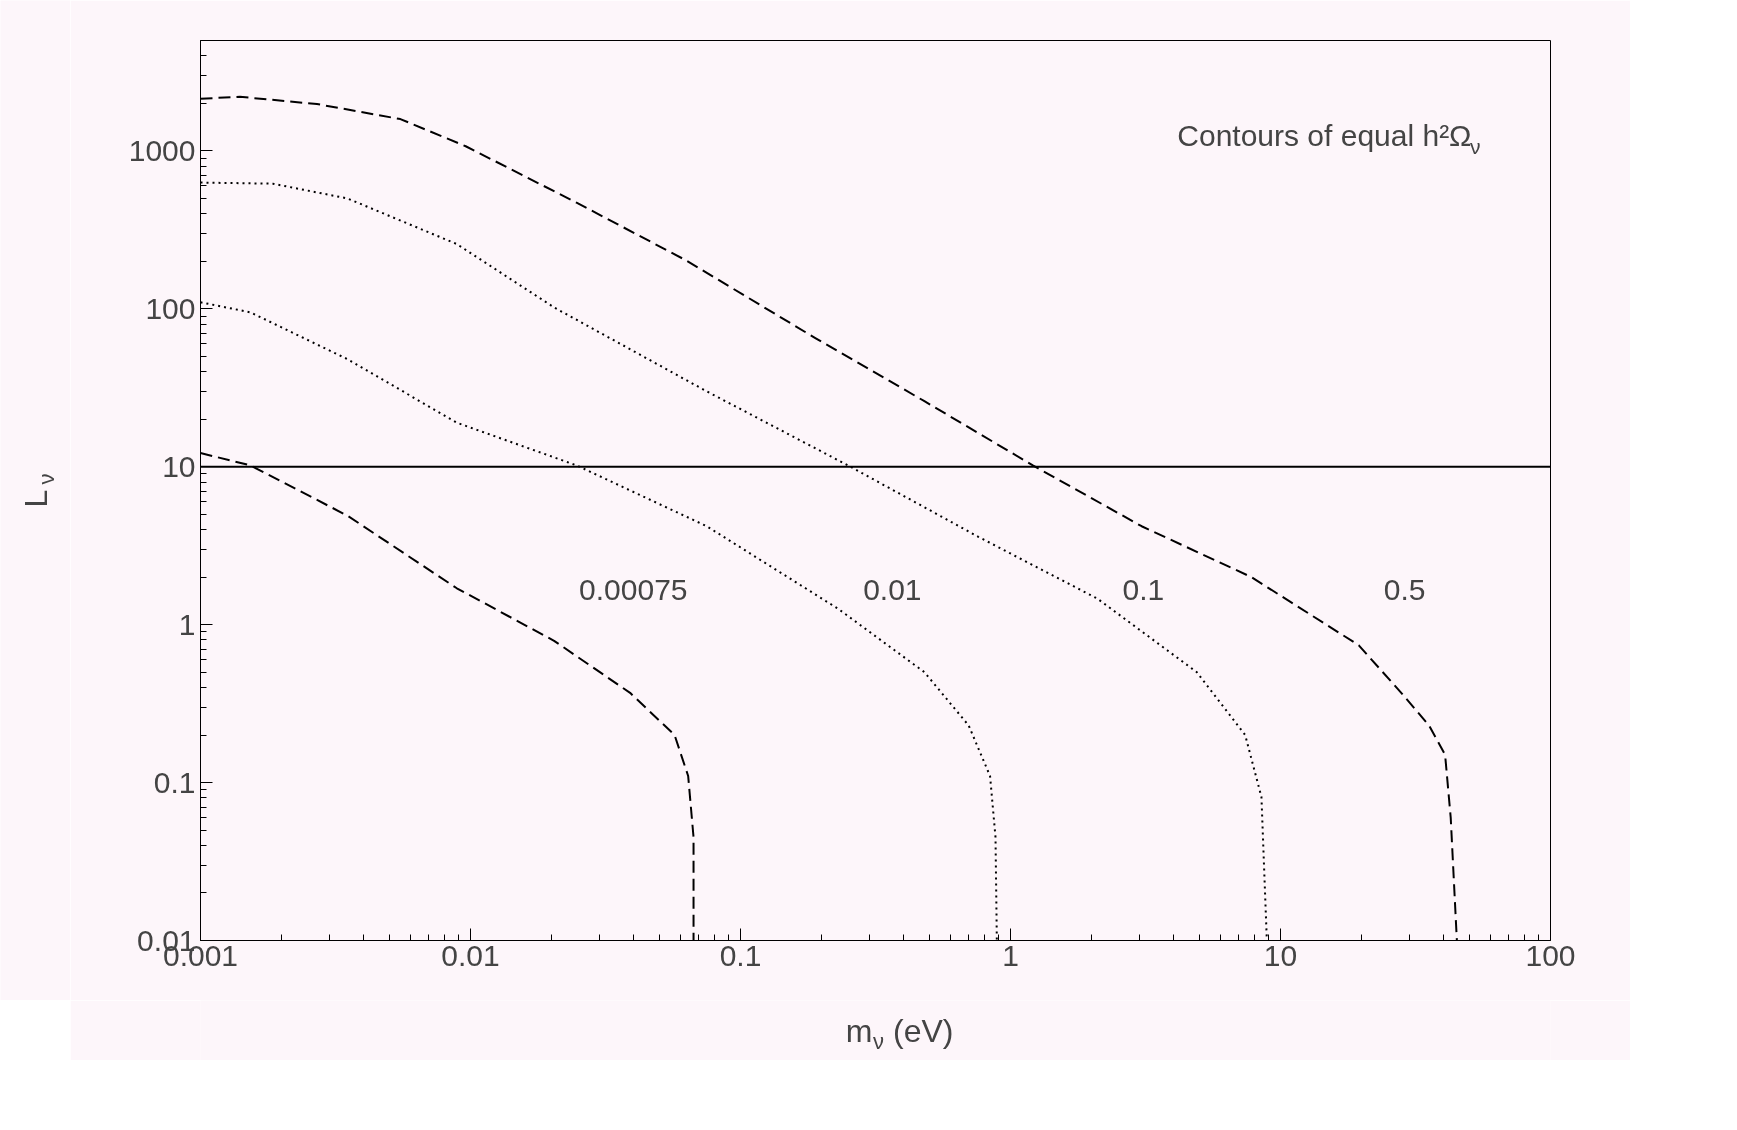  I want to click on series-label: 0.00075, so click(633, 589).